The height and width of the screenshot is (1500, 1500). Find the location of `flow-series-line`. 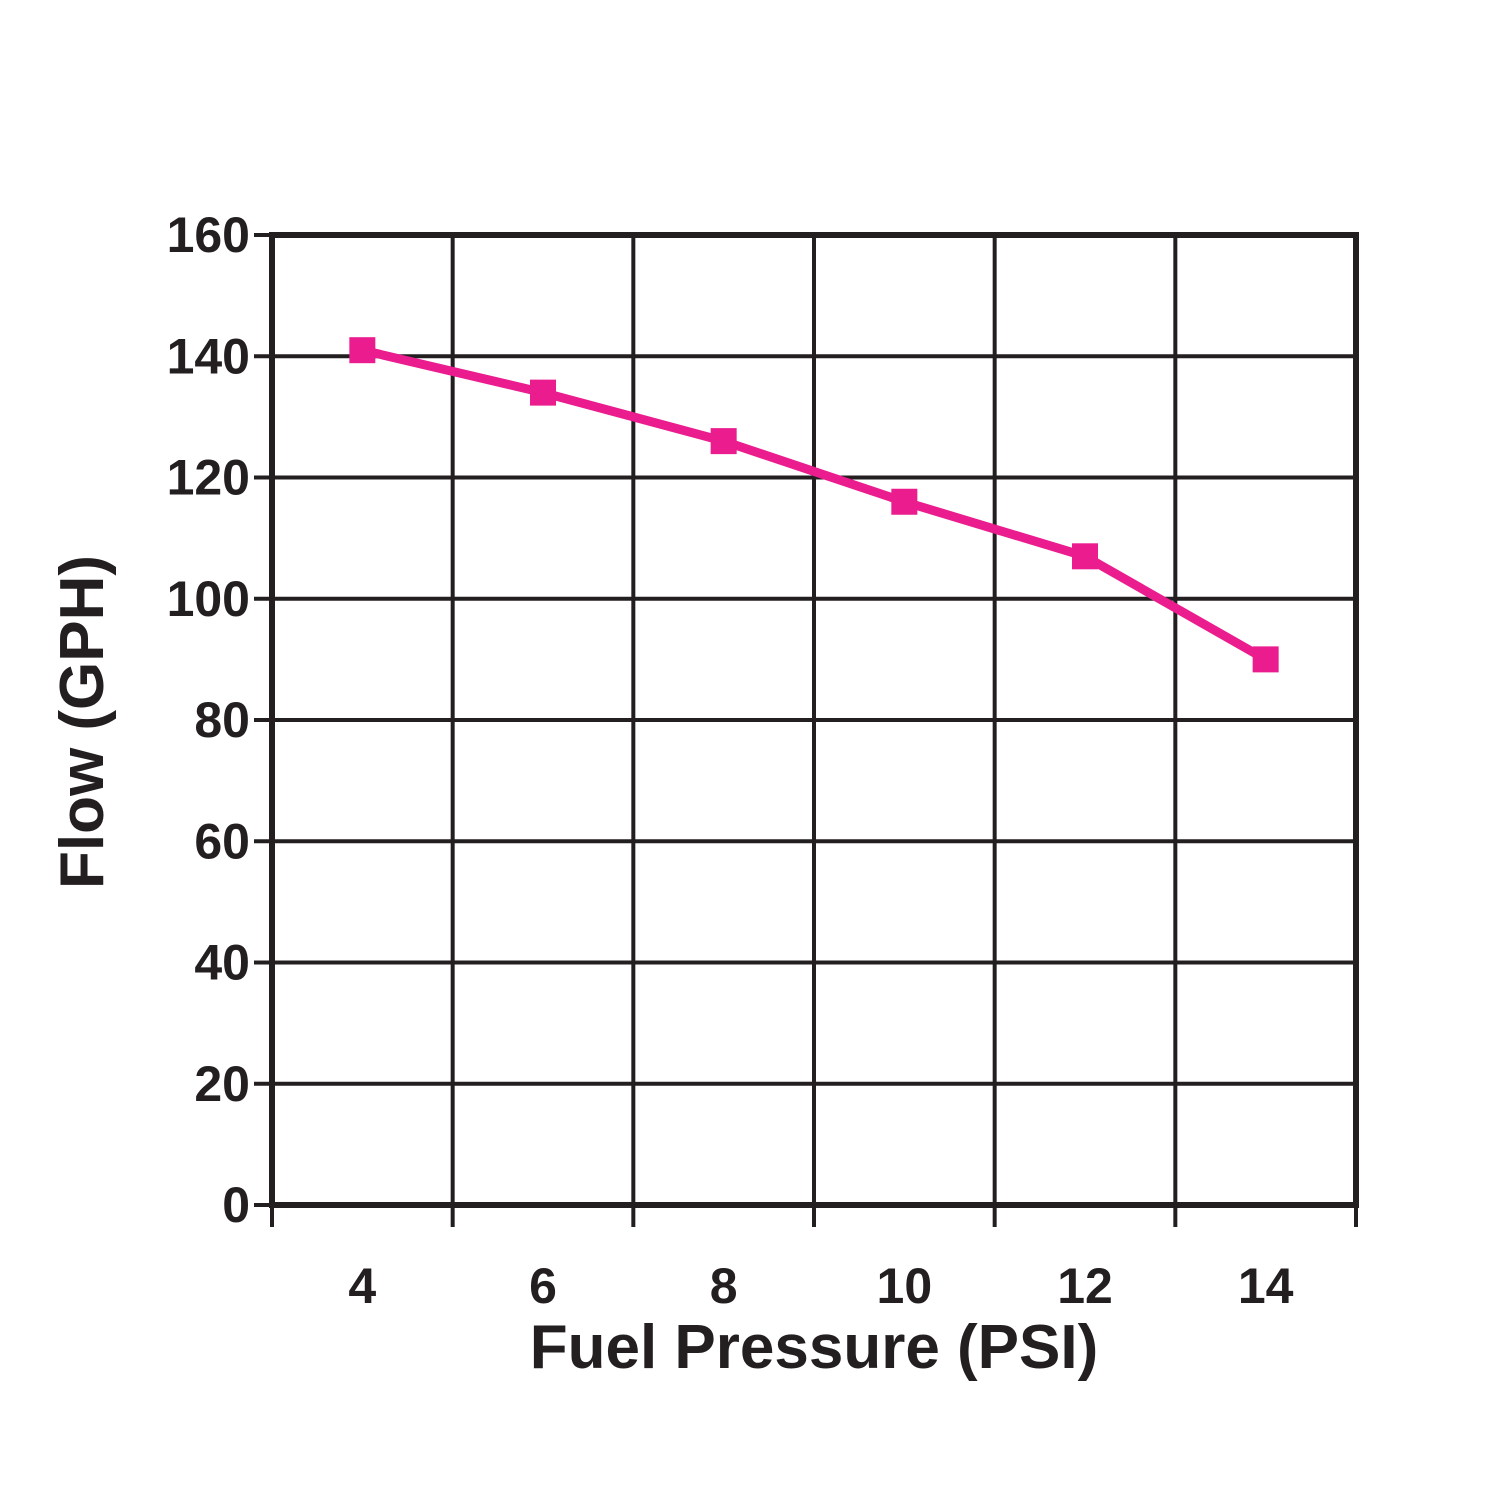

flow-series-line is located at coordinates (814, 504).